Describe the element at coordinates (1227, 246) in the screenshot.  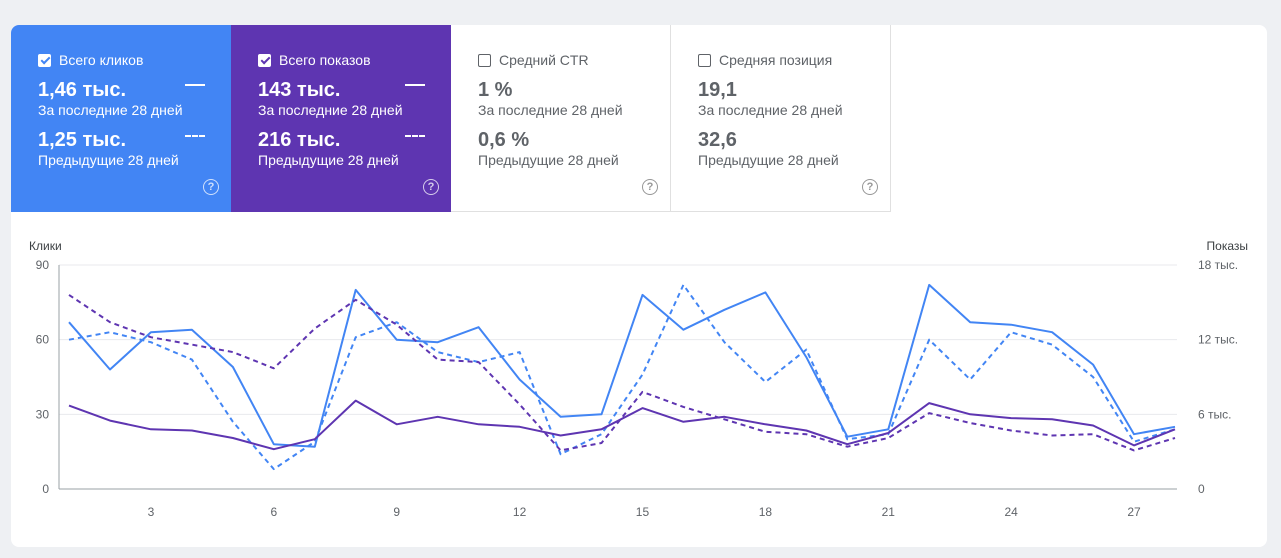
I see `right-axis-title: Показы` at that location.